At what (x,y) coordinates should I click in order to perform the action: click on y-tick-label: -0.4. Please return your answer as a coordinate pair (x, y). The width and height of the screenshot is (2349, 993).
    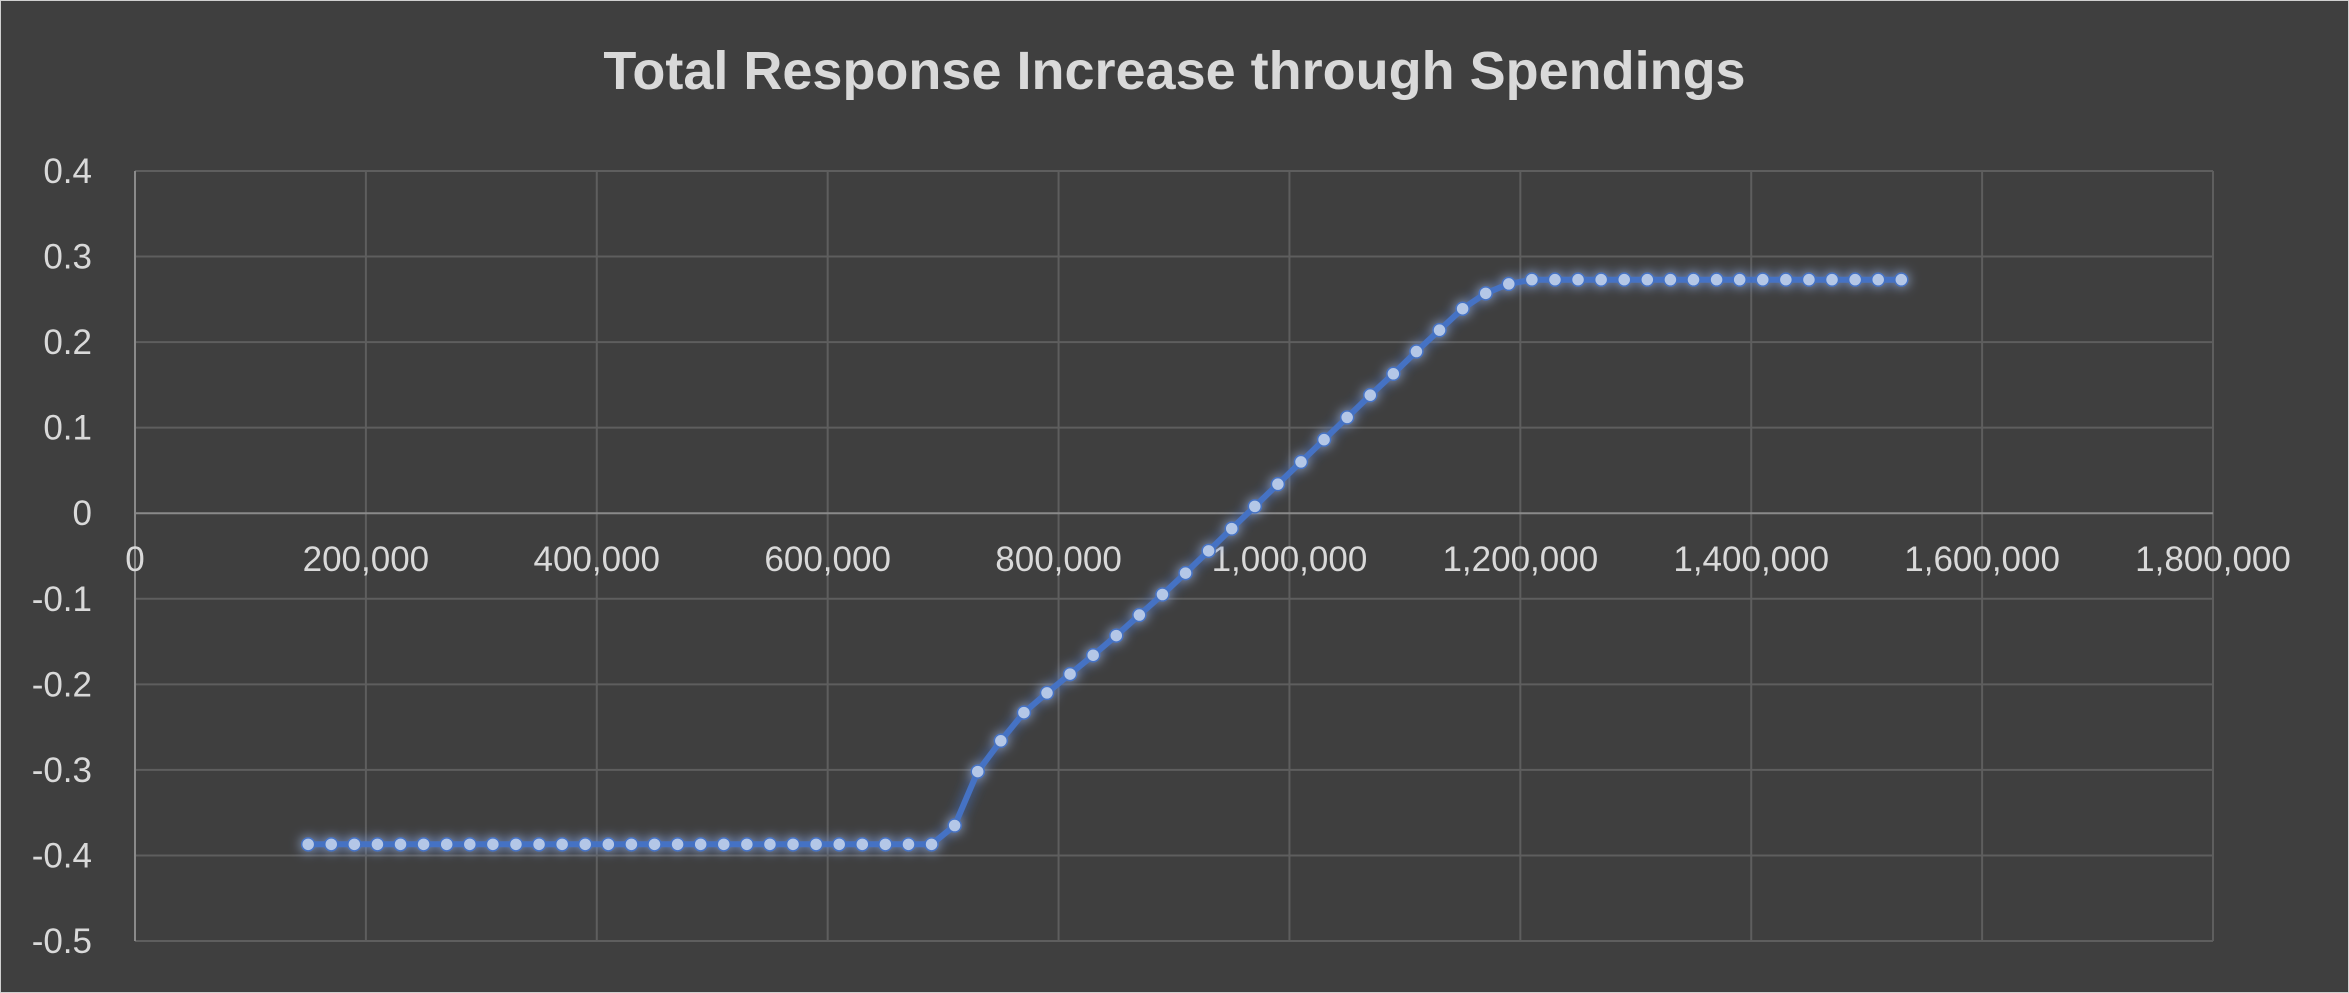
    Looking at the image, I should click on (62, 855).